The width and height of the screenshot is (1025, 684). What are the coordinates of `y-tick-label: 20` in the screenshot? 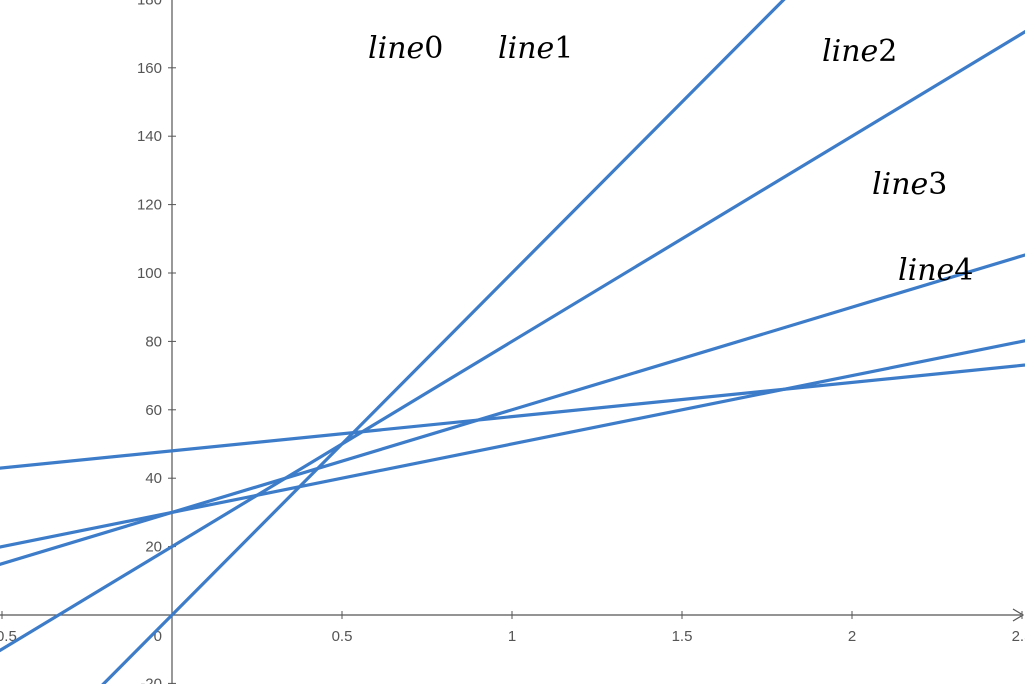 It's located at (153, 547).